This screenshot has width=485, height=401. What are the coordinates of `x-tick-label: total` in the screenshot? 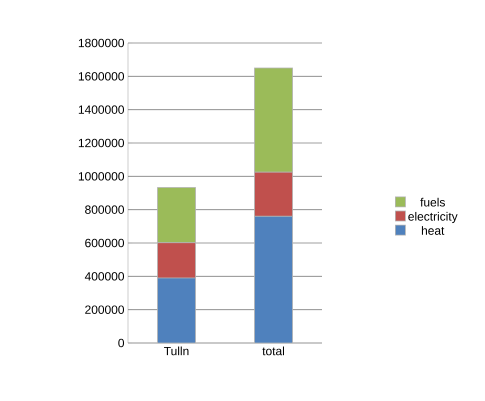 It's located at (273, 351).